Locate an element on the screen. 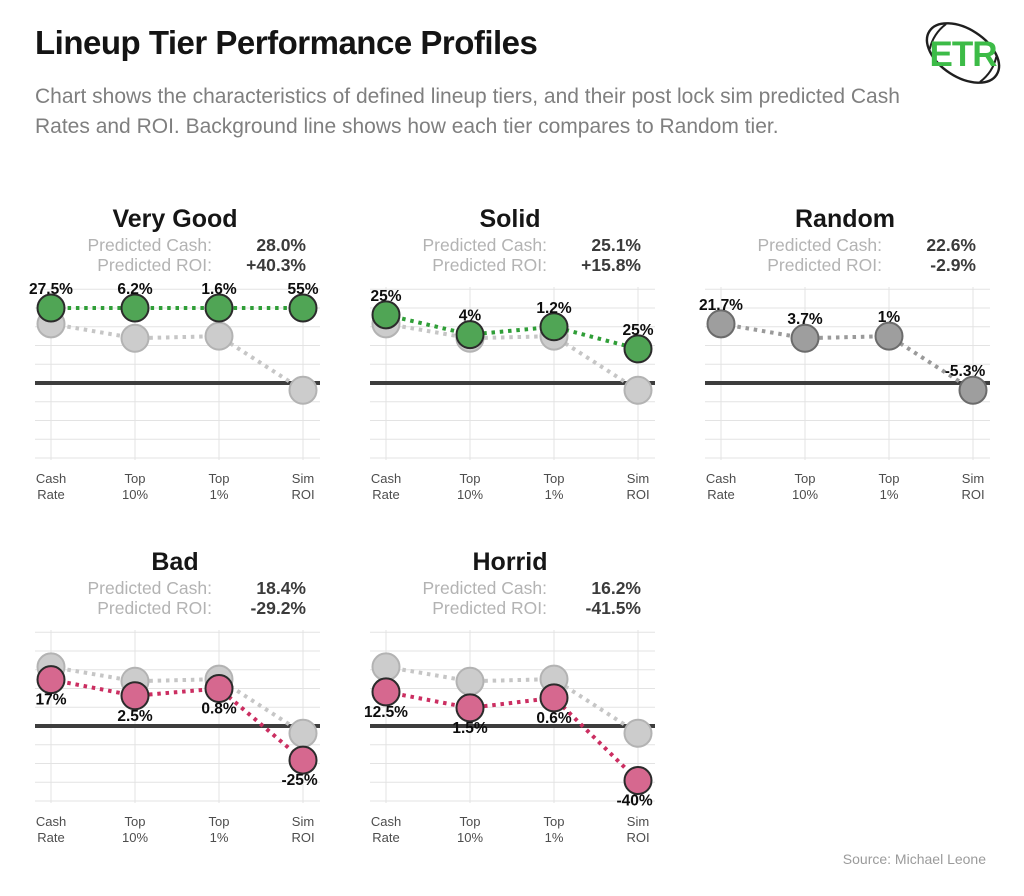  logo-text: ETR is located at coordinates (964, 54).